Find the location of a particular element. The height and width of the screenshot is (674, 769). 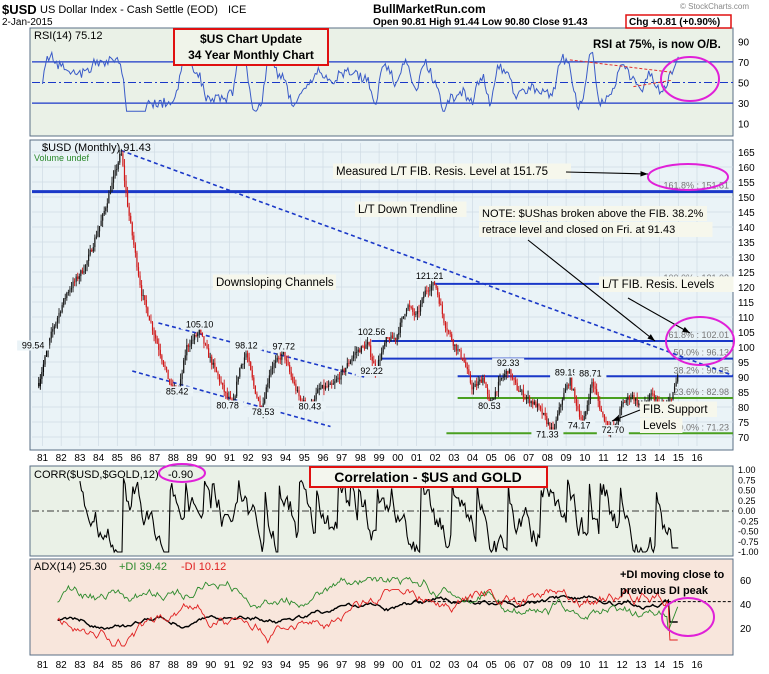

price-label: 85.42 is located at coordinates (177, 391).